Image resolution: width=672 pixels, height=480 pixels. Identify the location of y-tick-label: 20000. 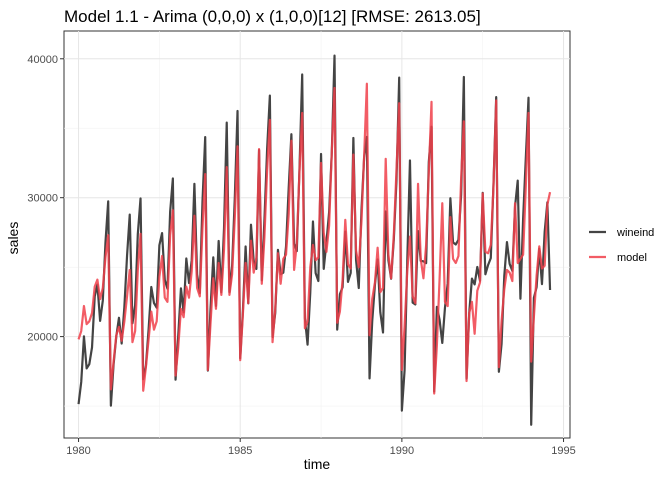
(42, 338).